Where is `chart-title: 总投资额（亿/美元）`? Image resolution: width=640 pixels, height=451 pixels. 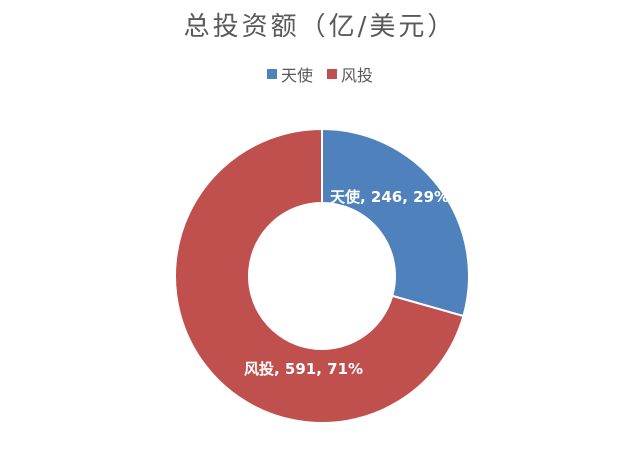 chart-title: 总投资额（亿/美元） is located at coordinates (320, 27).